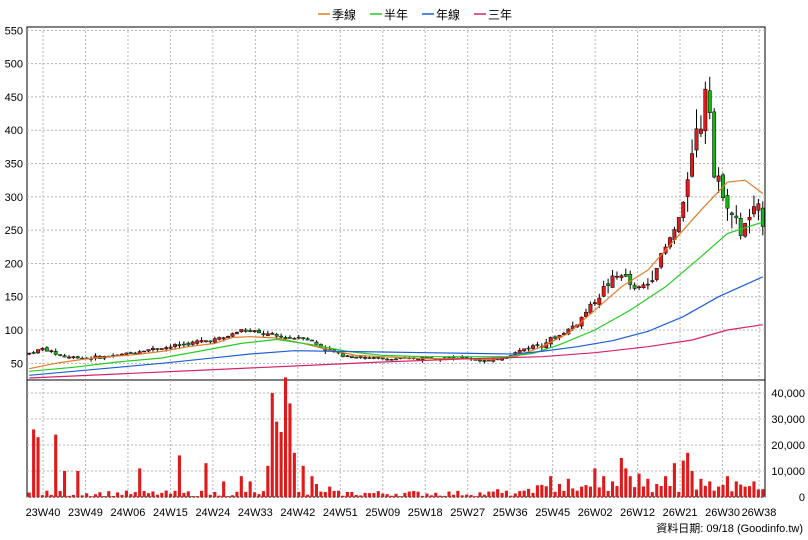 The image size is (808, 540). What do you see at coordinates (448, 14) in the screenshot?
I see `legend-label: 年線` at bounding box center [448, 14].